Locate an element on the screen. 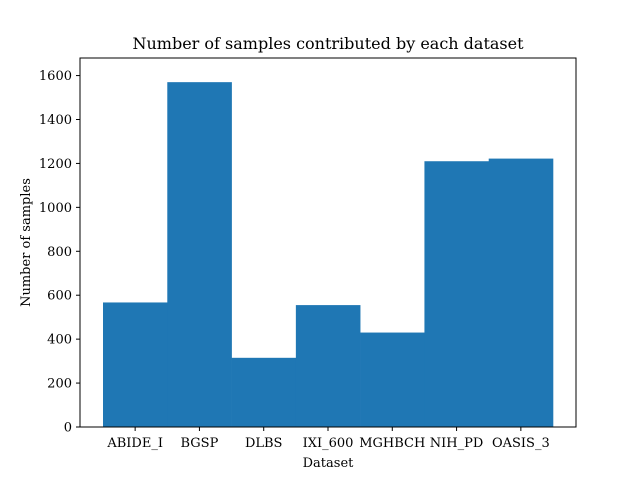 The image size is (640, 484). bar-dlbs is located at coordinates (264, 392).